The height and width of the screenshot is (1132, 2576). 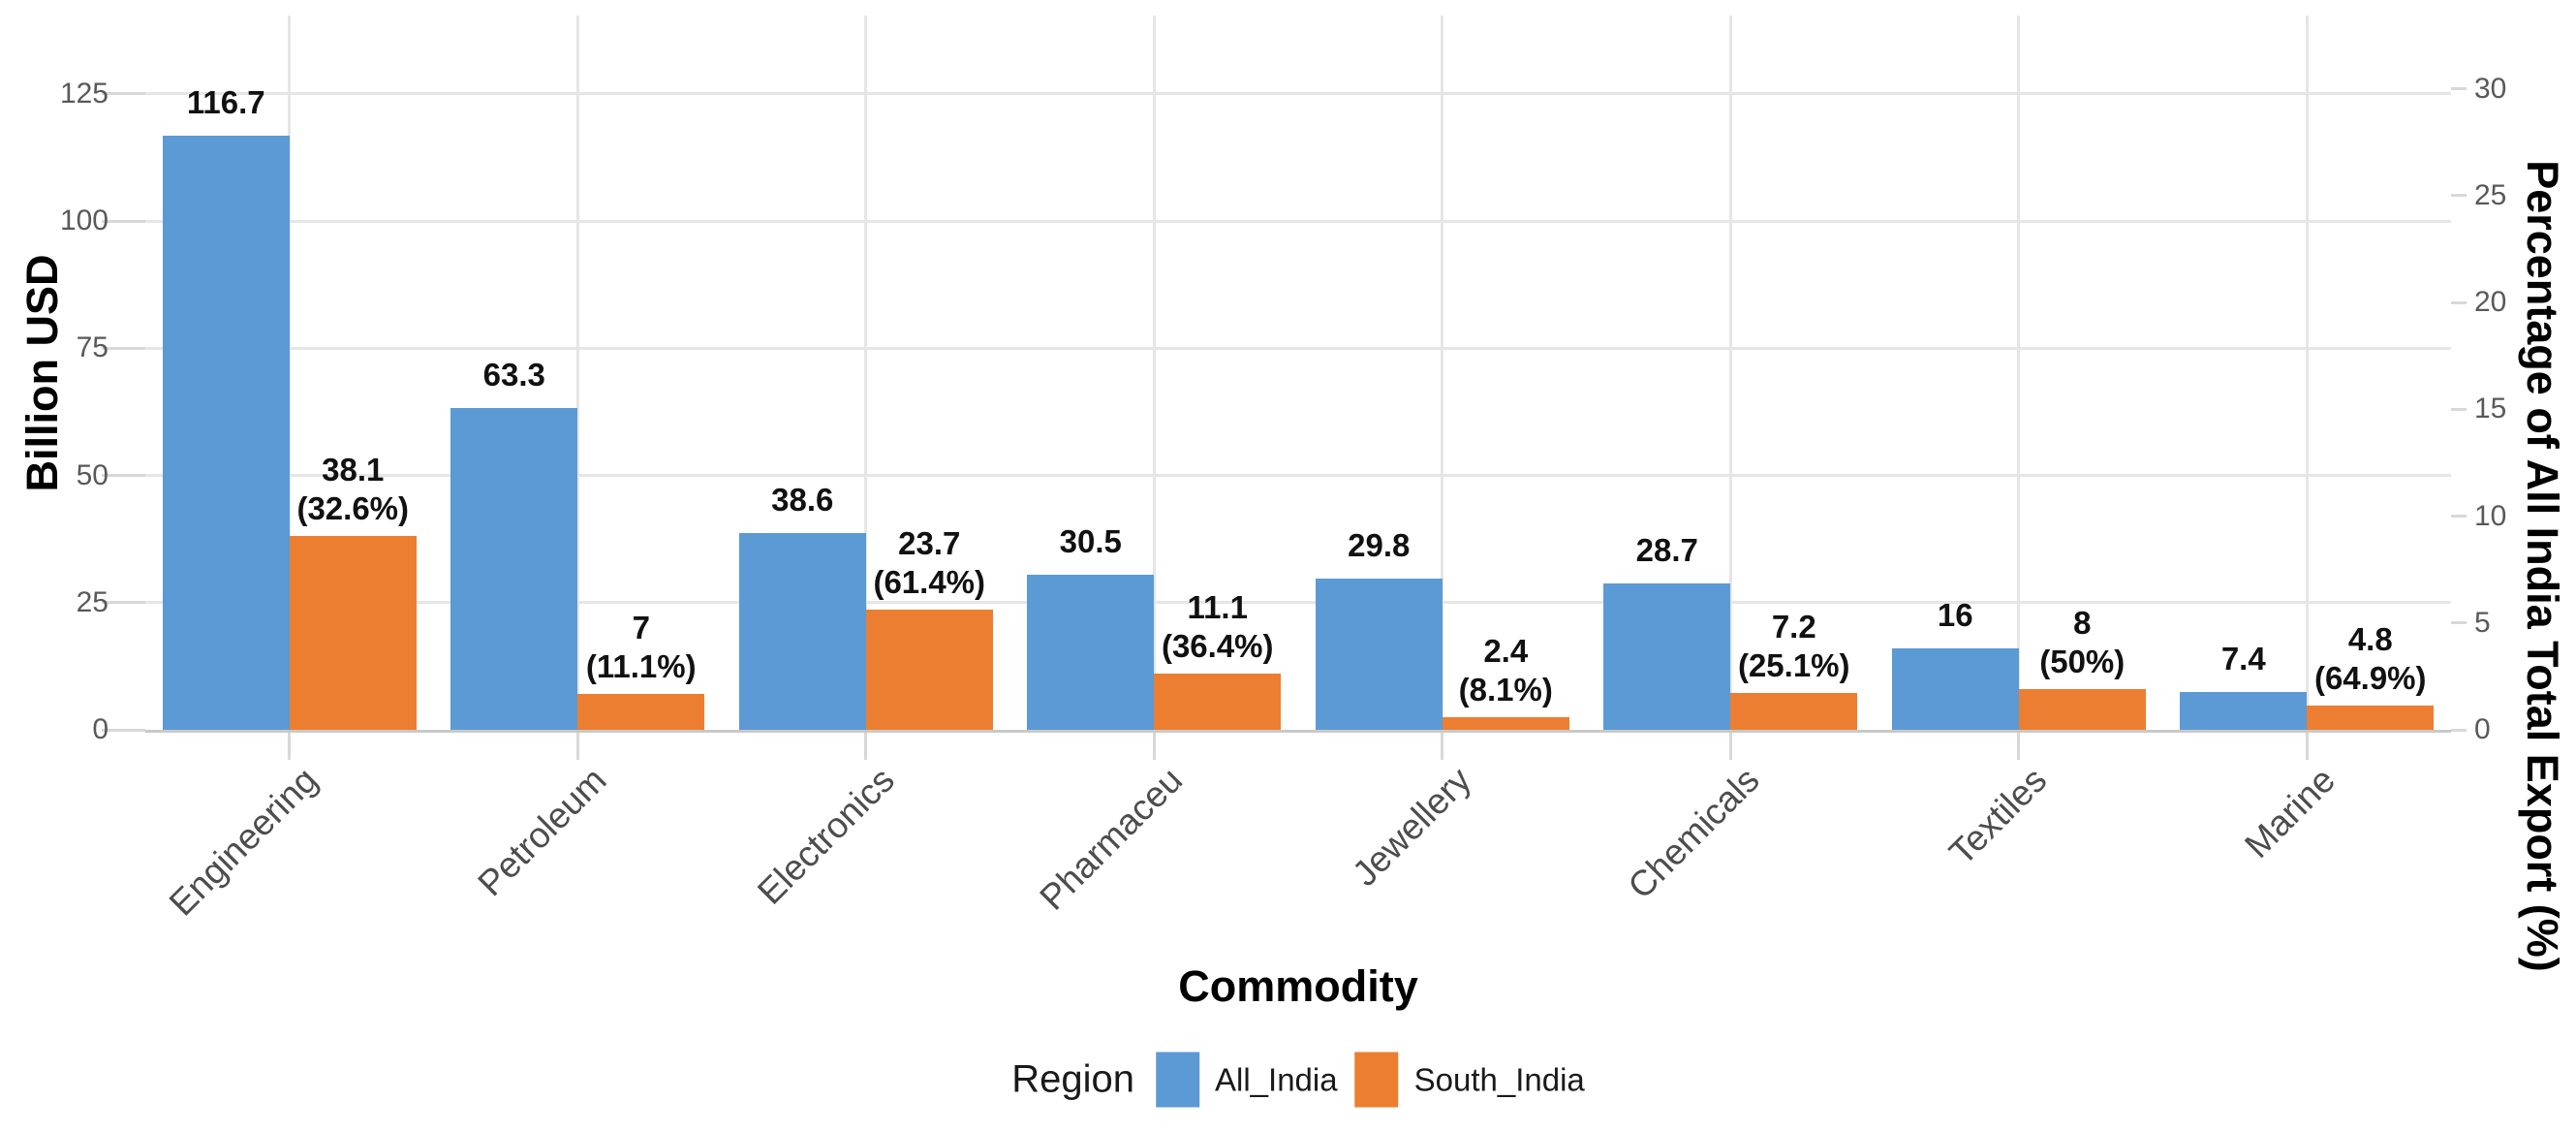 I want to click on bar-value-label-all-india: 63.3, so click(x=513, y=374).